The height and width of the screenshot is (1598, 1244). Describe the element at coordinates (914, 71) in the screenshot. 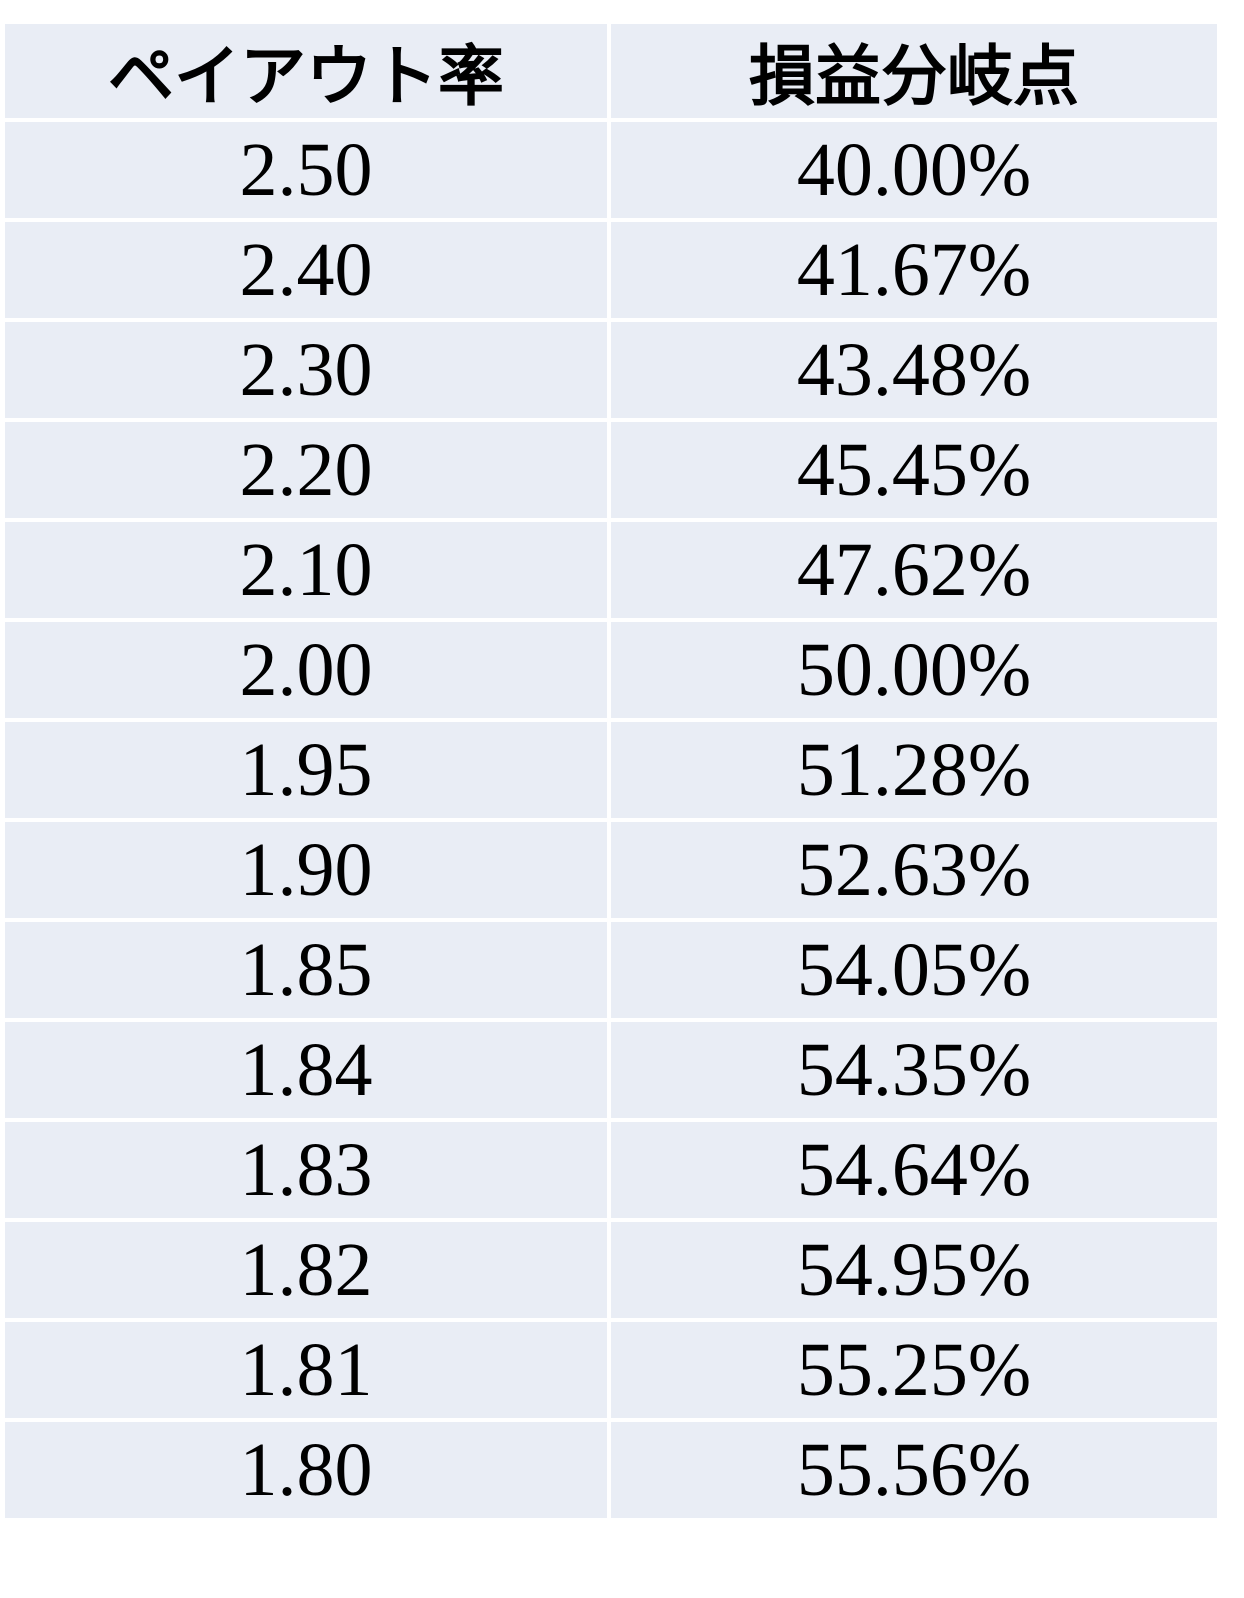

I see `header-cell: 損益分岐点` at that location.